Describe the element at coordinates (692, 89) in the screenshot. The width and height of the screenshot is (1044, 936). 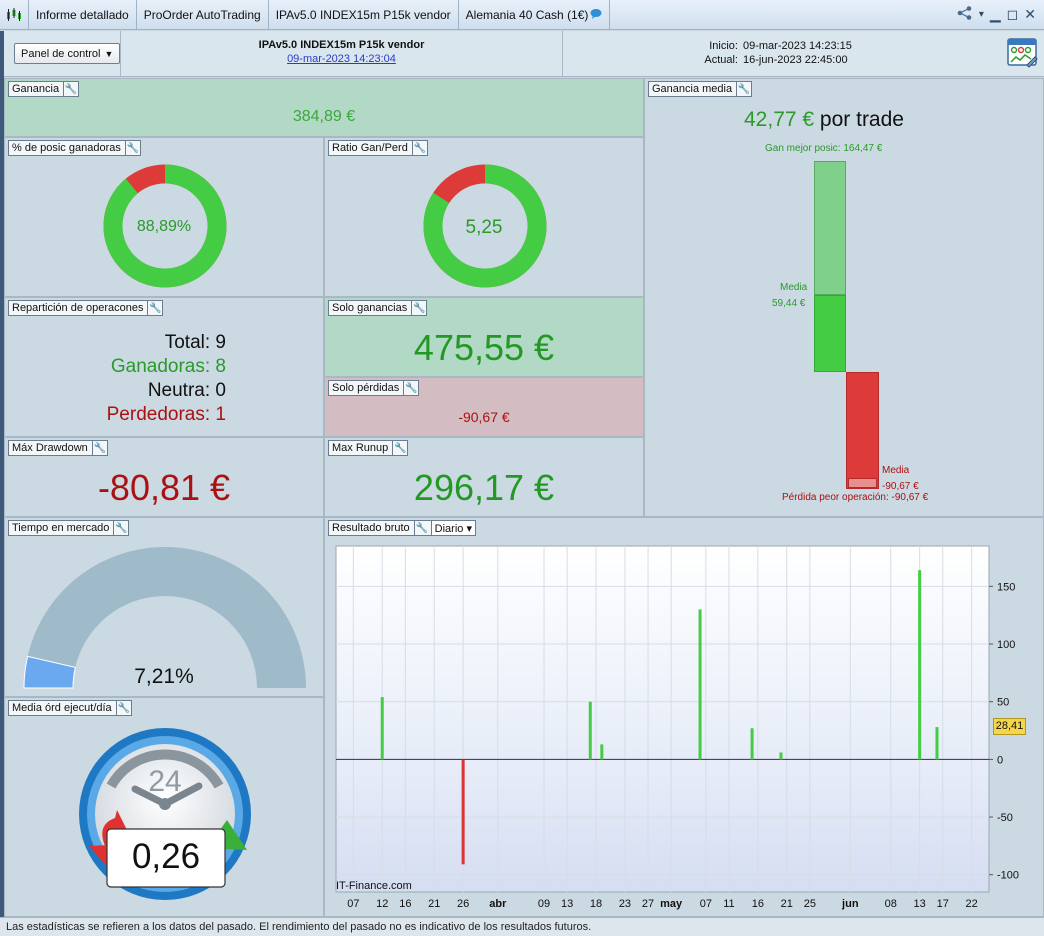
I see `panel-title: Ganancia media` at that location.